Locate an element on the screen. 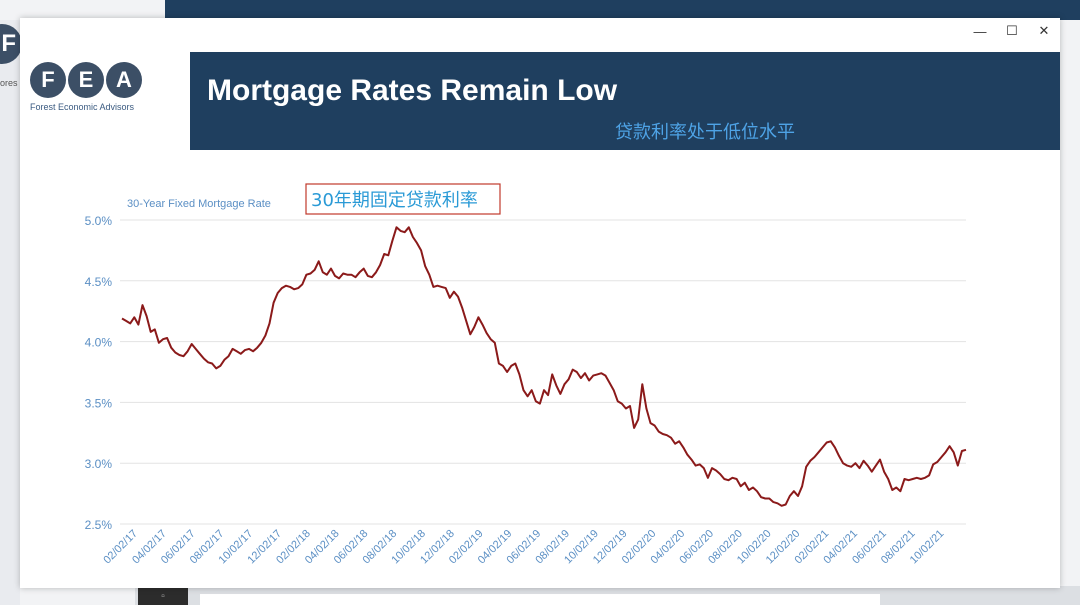  slide-title: Mortgage Rates Remain Low is located at coordinates (412, 90).